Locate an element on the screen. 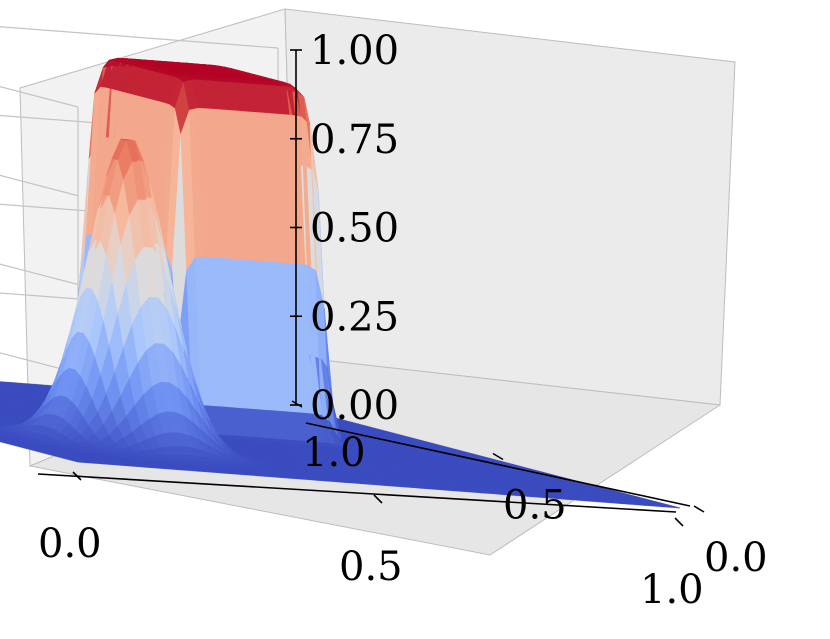 This screenshot has width=830, height=639. y-tick-label-1: 0.5 is located at coordinates (535, 506).